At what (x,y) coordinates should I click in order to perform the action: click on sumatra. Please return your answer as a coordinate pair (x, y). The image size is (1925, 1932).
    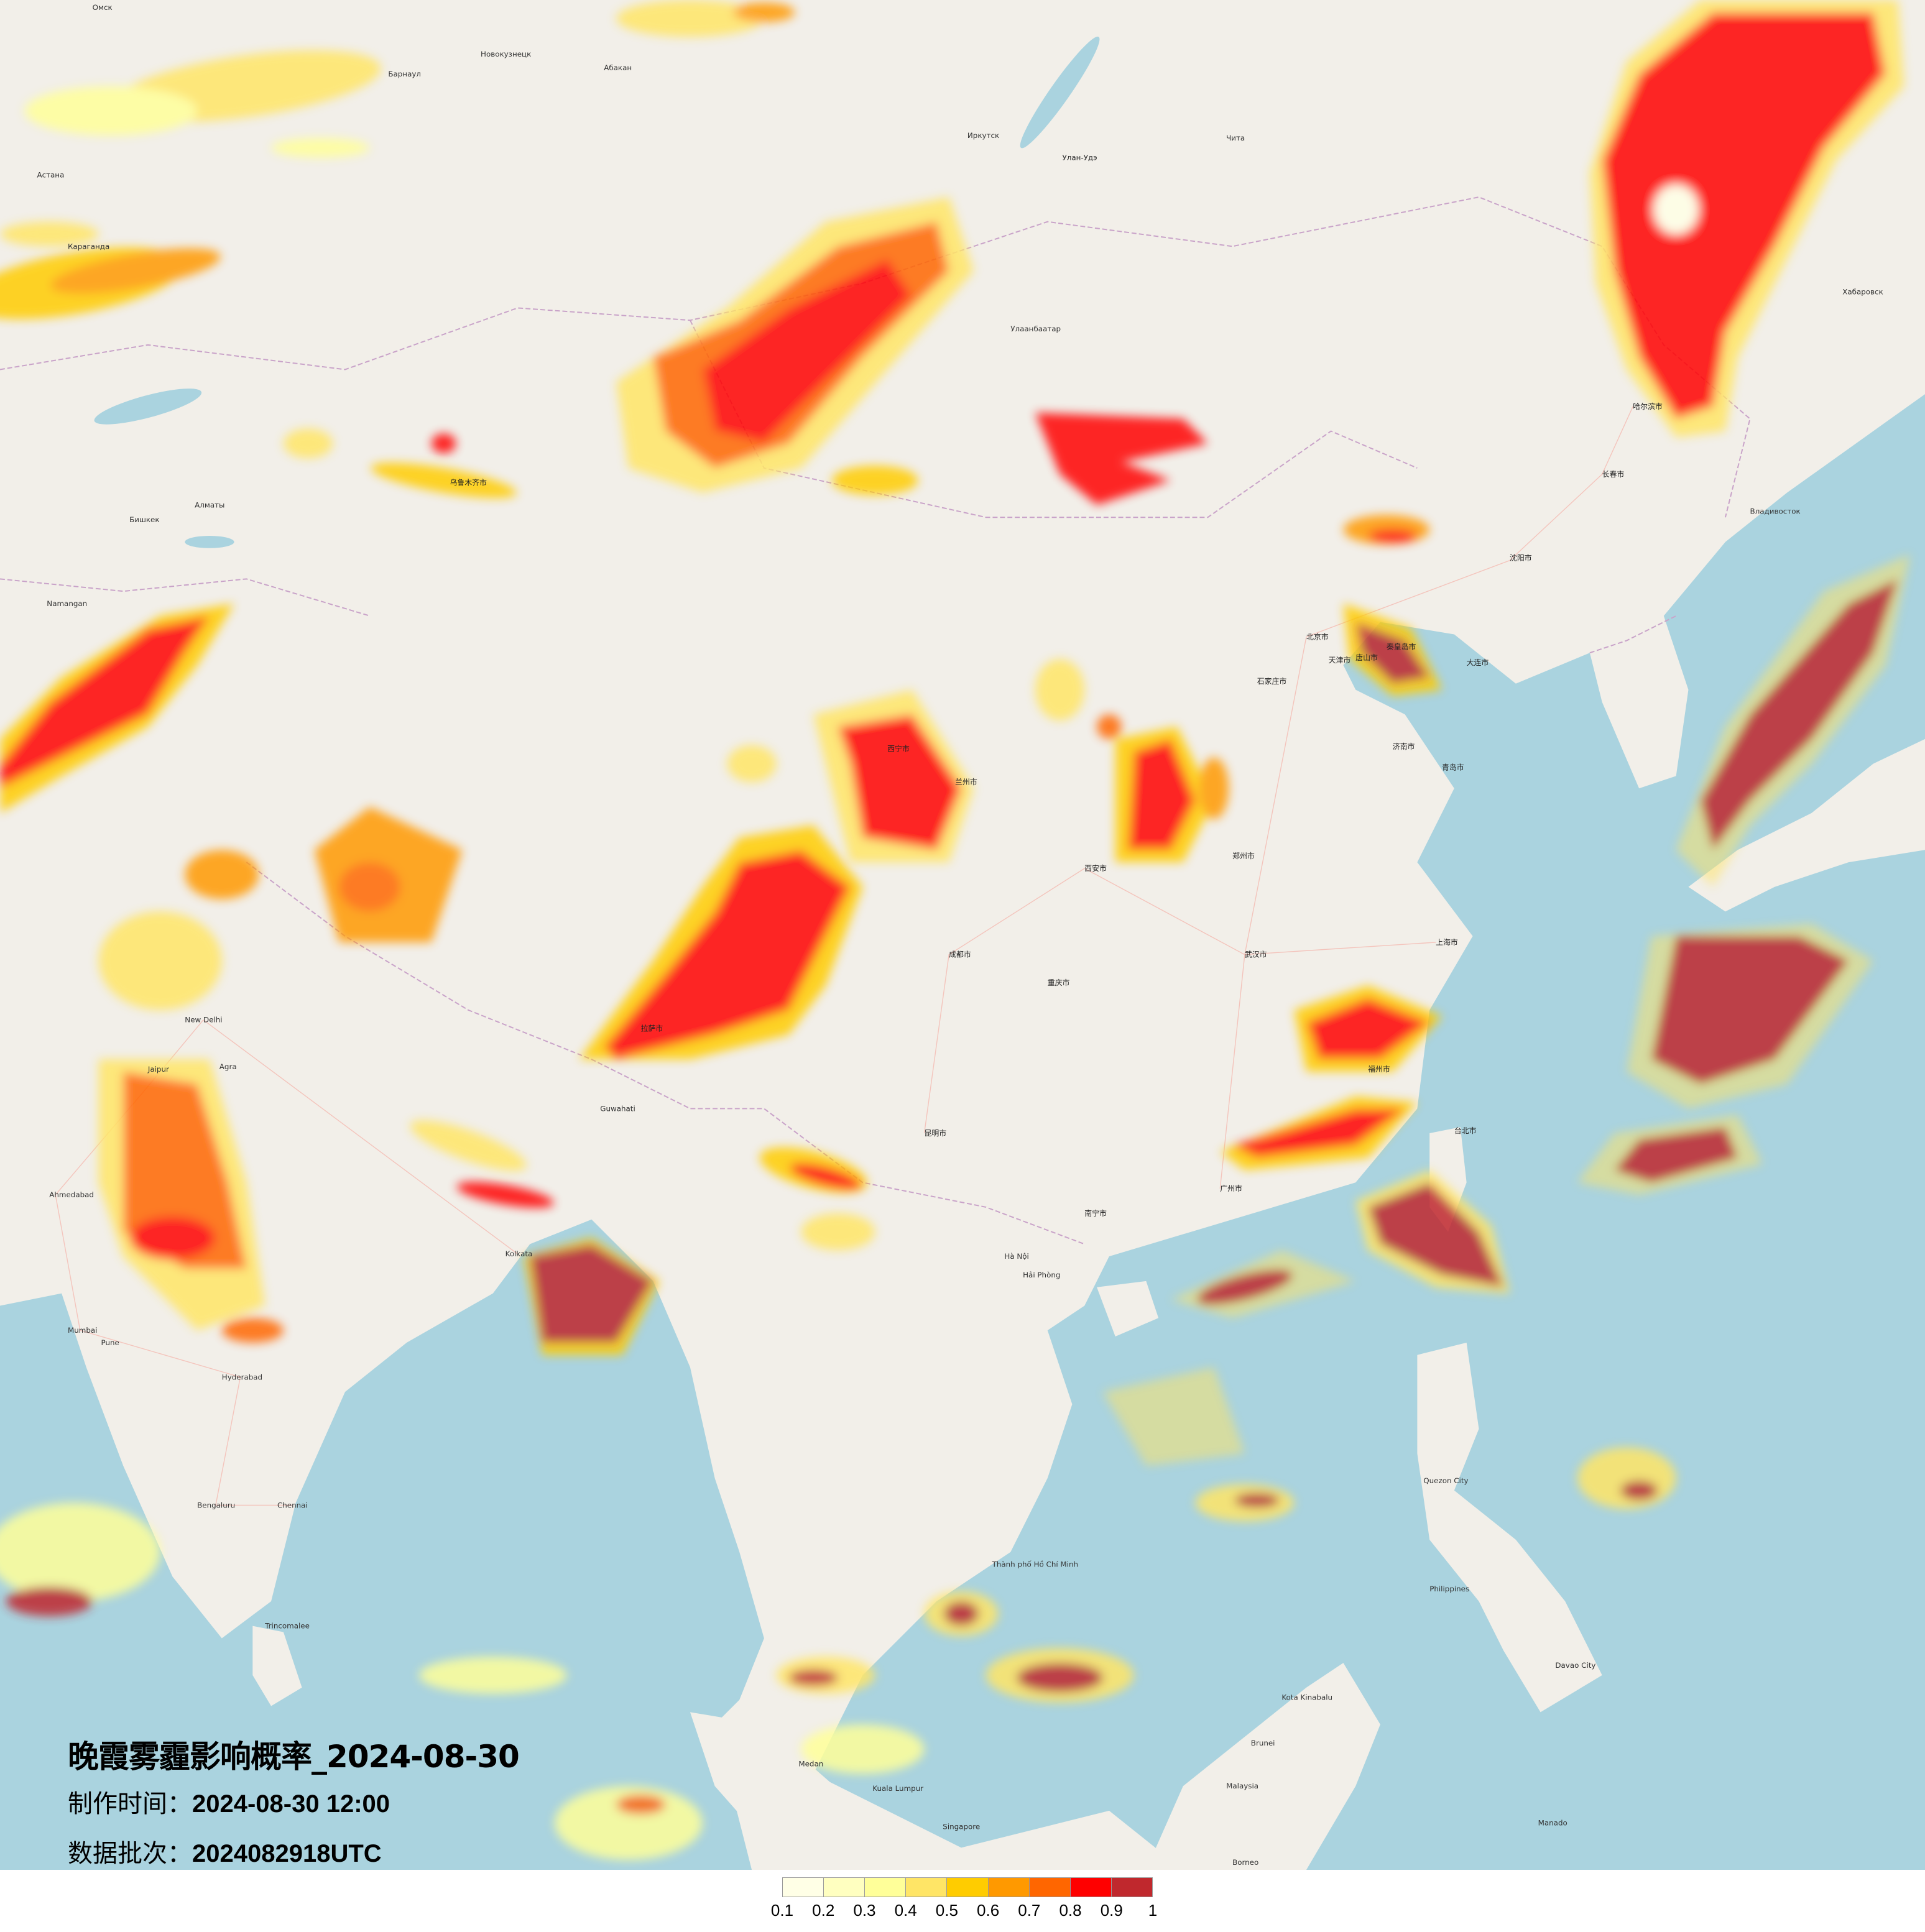
    Looking at the image, I should click on (795, 1791).